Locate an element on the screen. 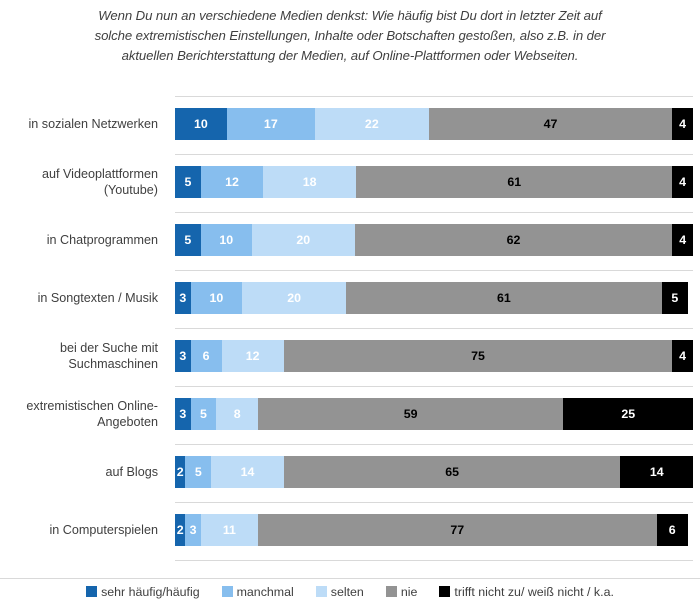  category-label: in Chatprogrammen is located at coordinates (83, 240).